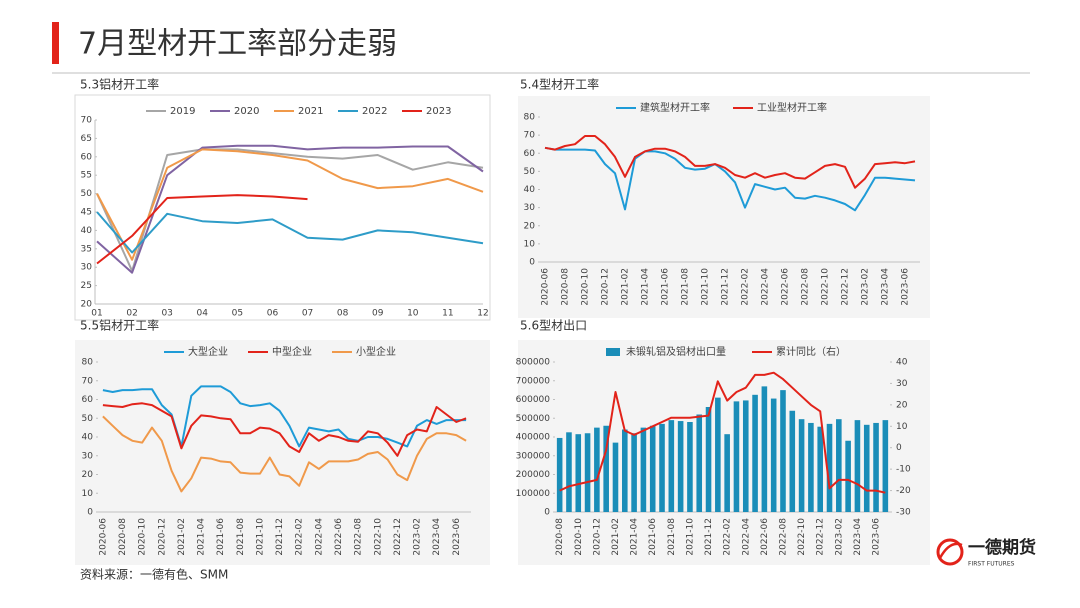 The image size is (1080, 608). I want to click on y-tick-label: 45, so click(86, 213).